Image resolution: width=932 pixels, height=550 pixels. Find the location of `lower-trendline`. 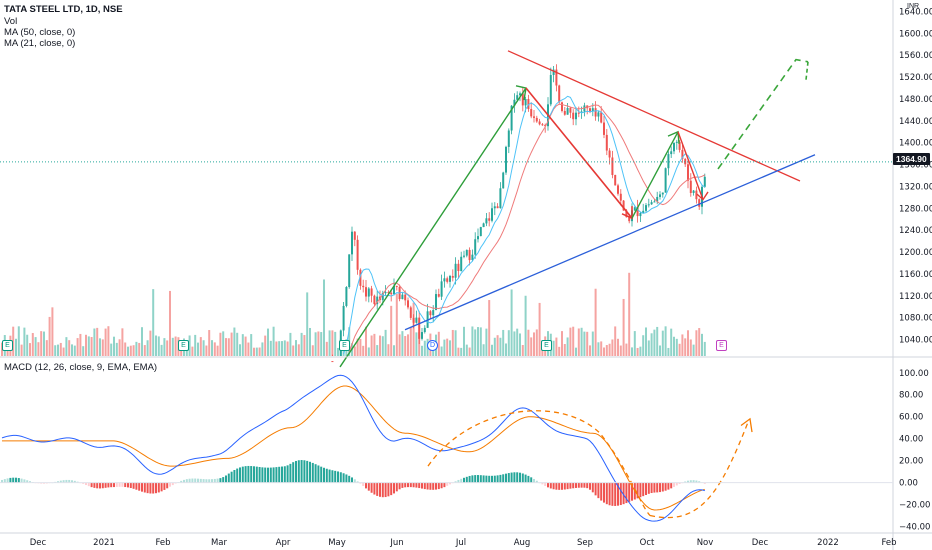

lower-trendline is located at coordinates (610, 242).